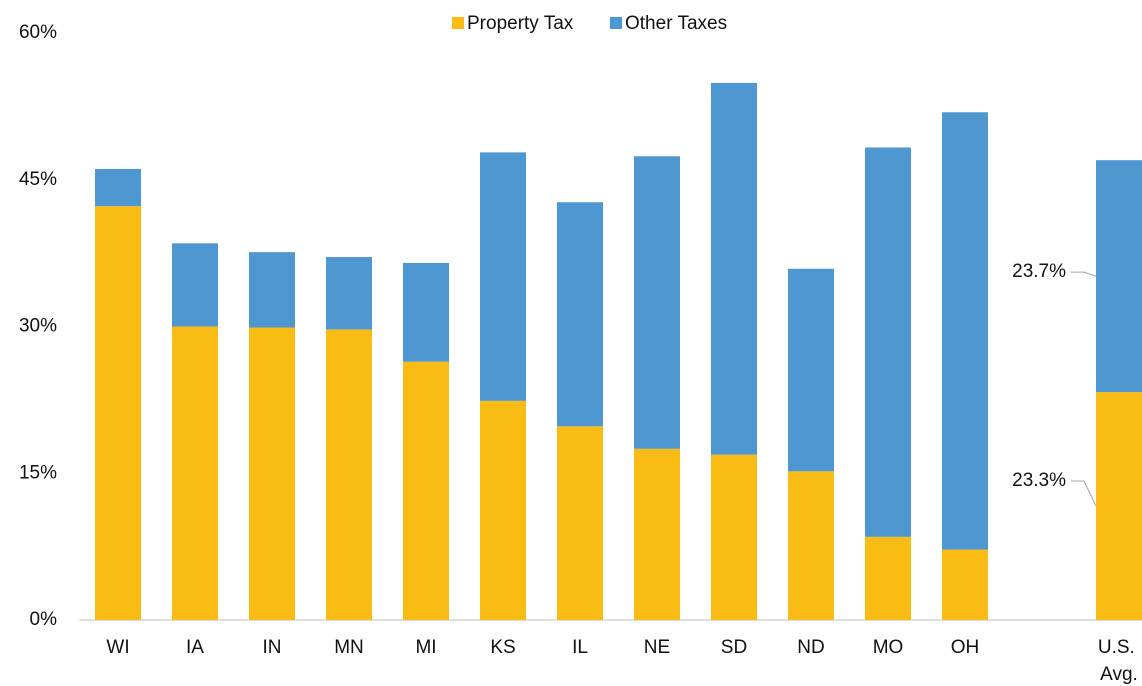 This screenshot has height=686, width=1142. Describe the element at coordinates (425, 647) in the screenshot. I see `x-tick-label: MI` at that location.